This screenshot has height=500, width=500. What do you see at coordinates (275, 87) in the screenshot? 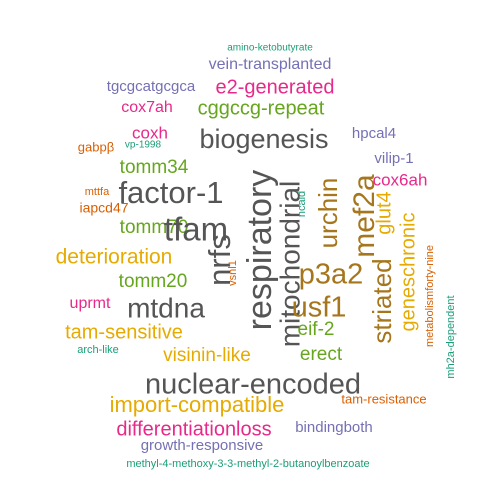
I see `word-e2-generated: e2-generated` at bounding box center [275, 87].